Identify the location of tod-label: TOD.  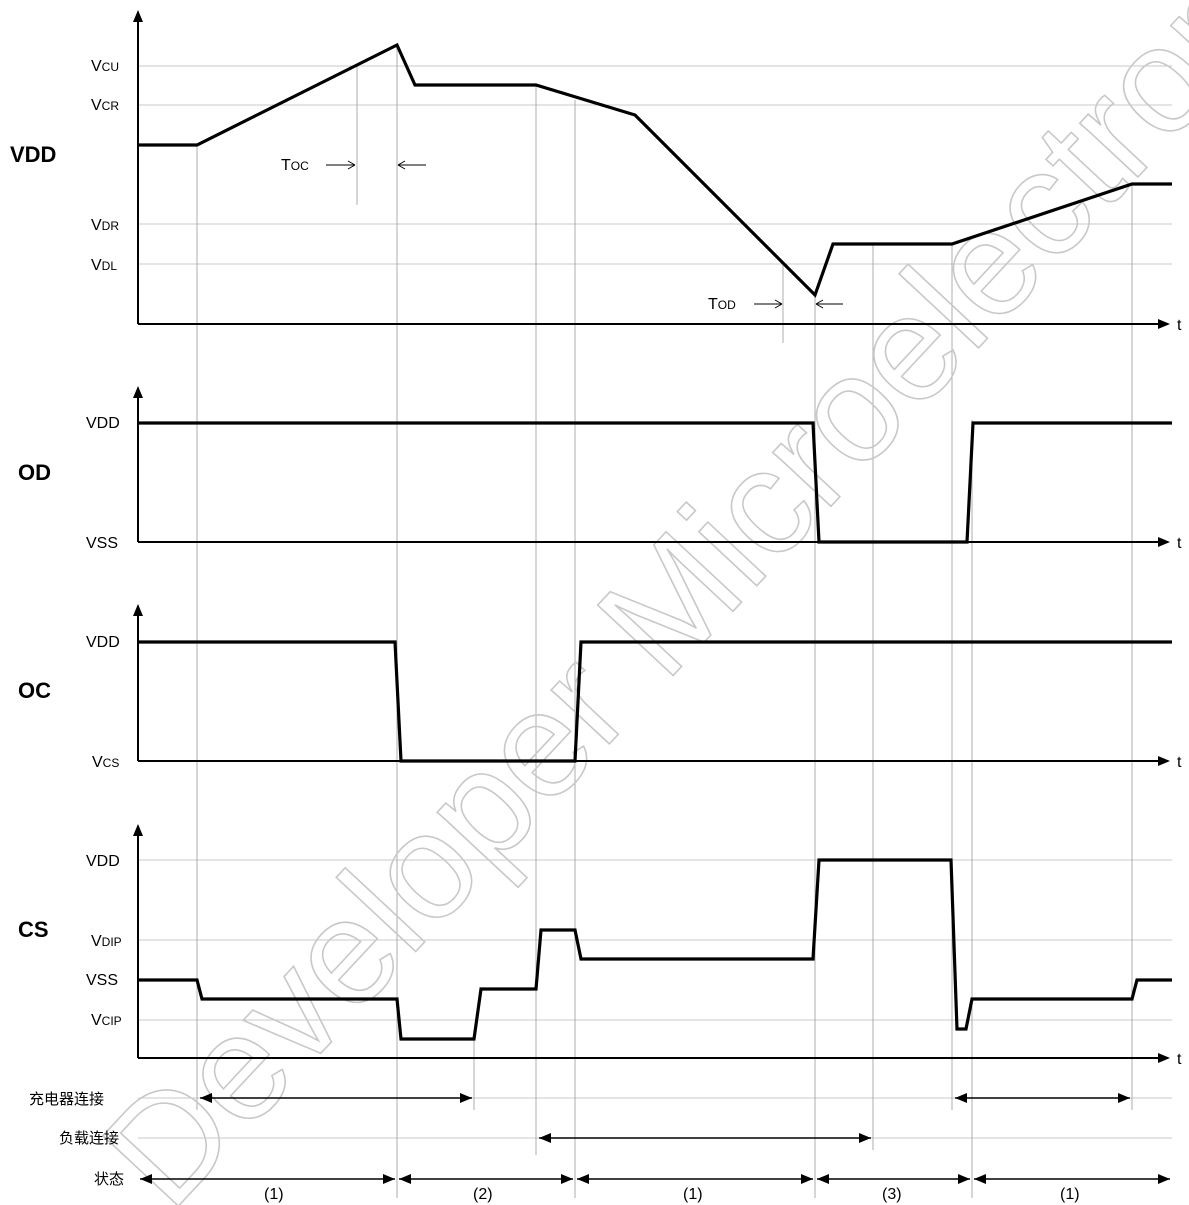
(722, 304).